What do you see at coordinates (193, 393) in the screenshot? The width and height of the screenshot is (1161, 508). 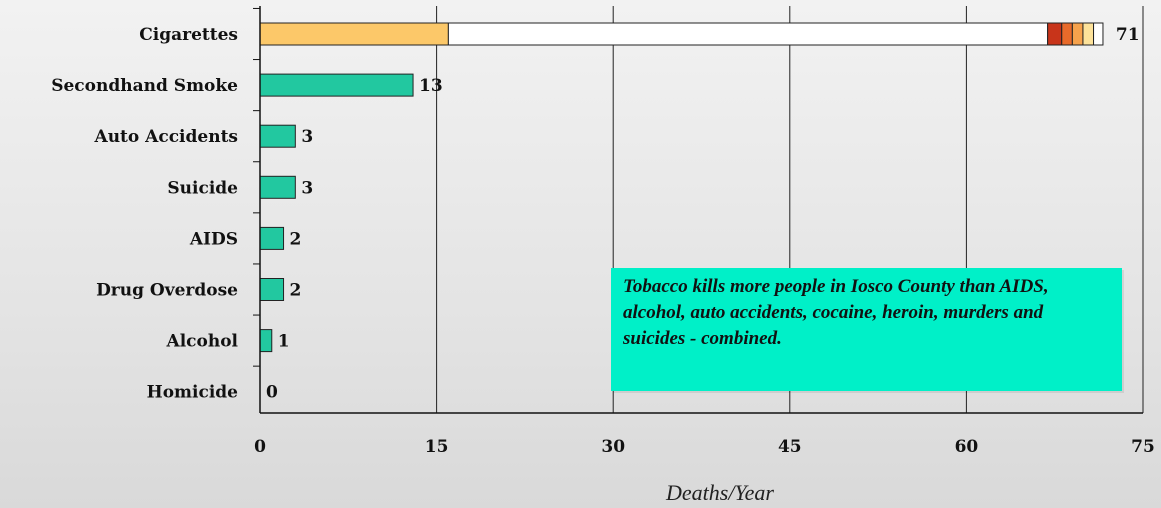 I see `category-label: Homicide` at bounding box center [193, 393].